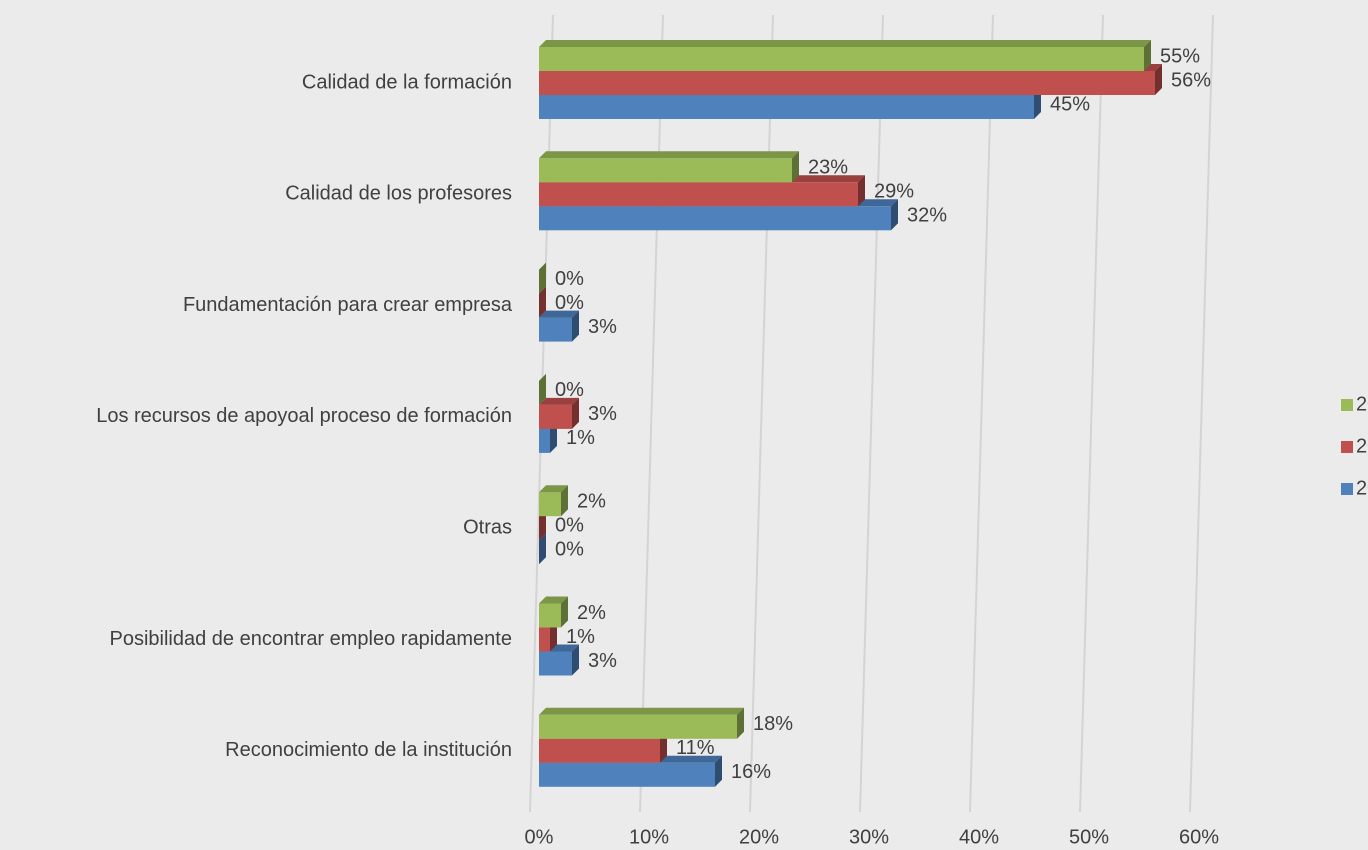 This screenshot has height=850, width=1368. Describe the element at coordinates (398, 194) in the screenshot. I see `category-label: Calidad de los profesores` at that location.